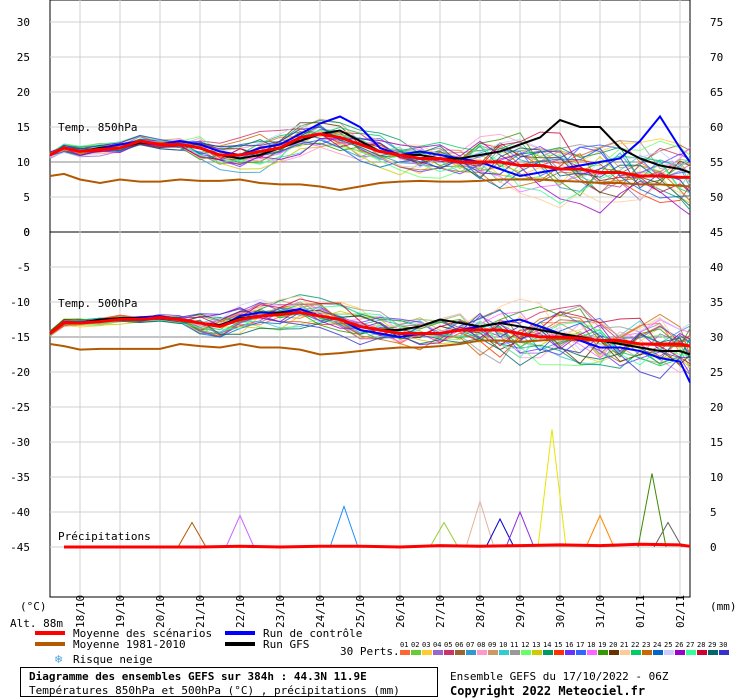  Describe the element at coordinates (58, 659) in the screenshot. I see `snowflake-icon: ❄` at that location.